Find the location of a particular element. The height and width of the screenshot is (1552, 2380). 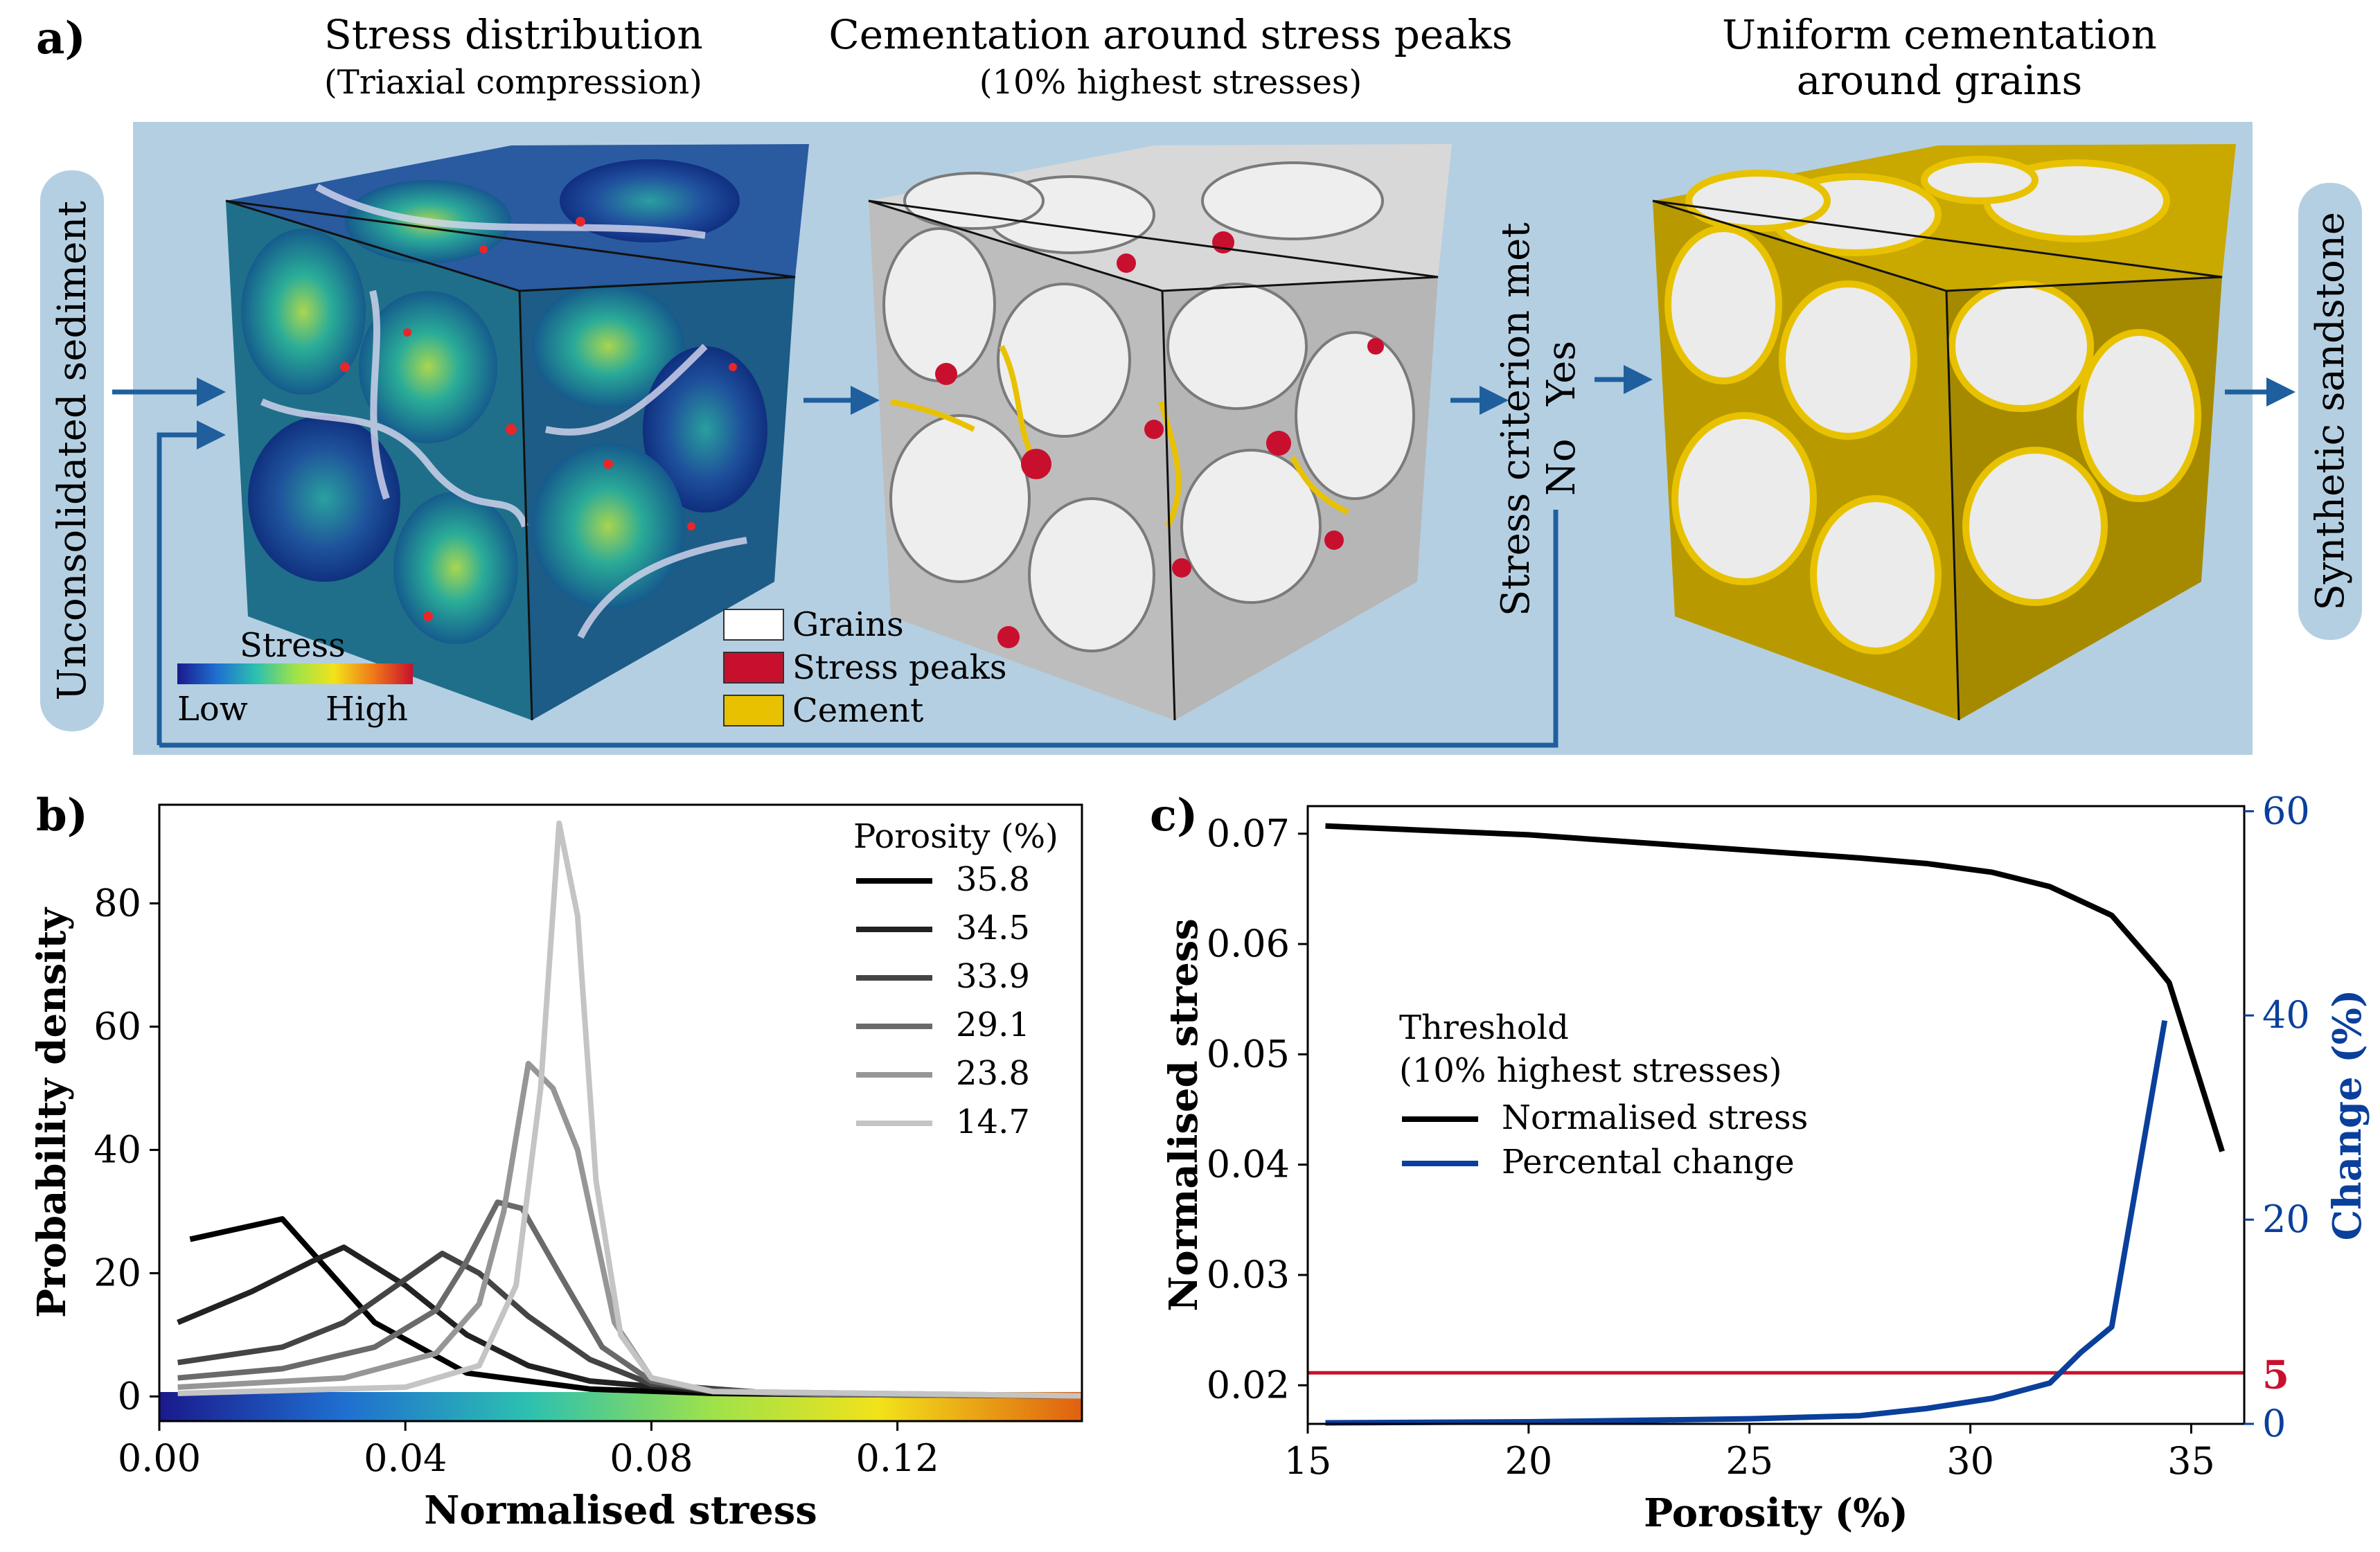

x-axis-label: Porosity (%) is located at coordinates (1776, 1513).